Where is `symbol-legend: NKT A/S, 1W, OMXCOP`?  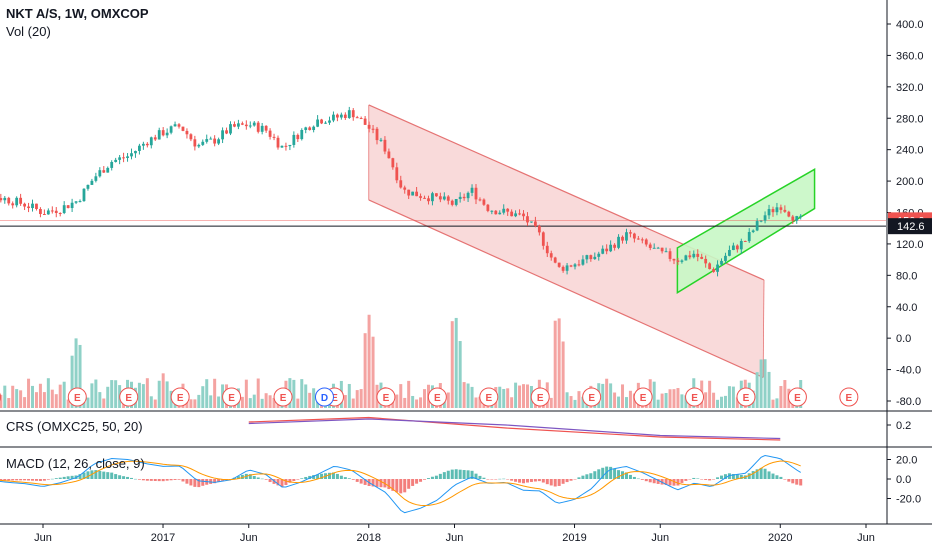 symbol-legend: NKT A/S, 1W, OMXCOP is located at coordinates (77, 14).